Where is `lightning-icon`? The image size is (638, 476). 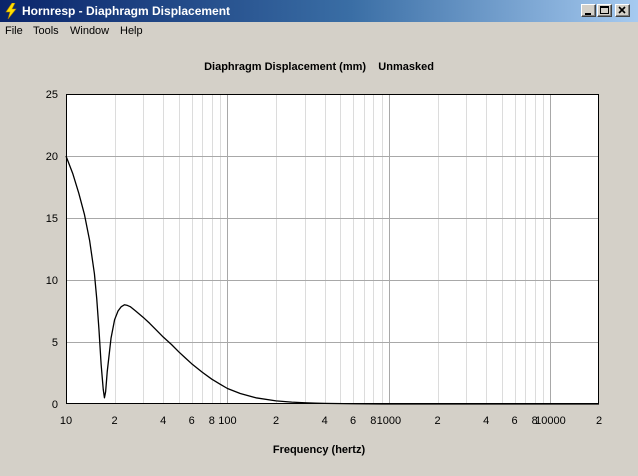 lightning-icon is located at coordinates (11, 11).